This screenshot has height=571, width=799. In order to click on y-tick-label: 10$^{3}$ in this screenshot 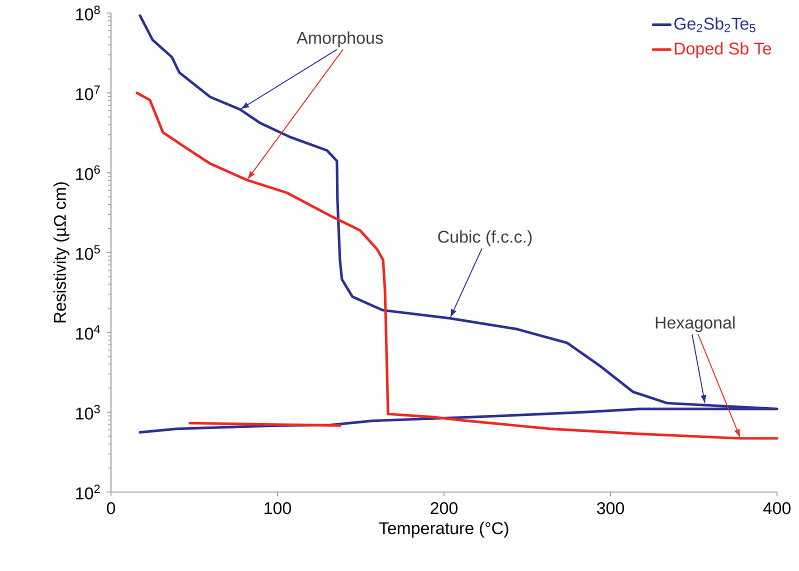, I will do `click(88, 412)`.